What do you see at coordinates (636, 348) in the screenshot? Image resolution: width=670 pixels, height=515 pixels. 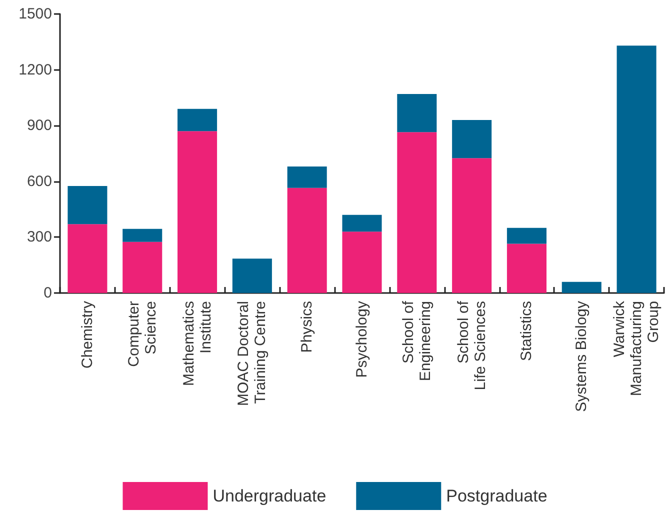 I see `x-tick-label: Warwick Manufacturing Group` at bounding box center [636, 348].